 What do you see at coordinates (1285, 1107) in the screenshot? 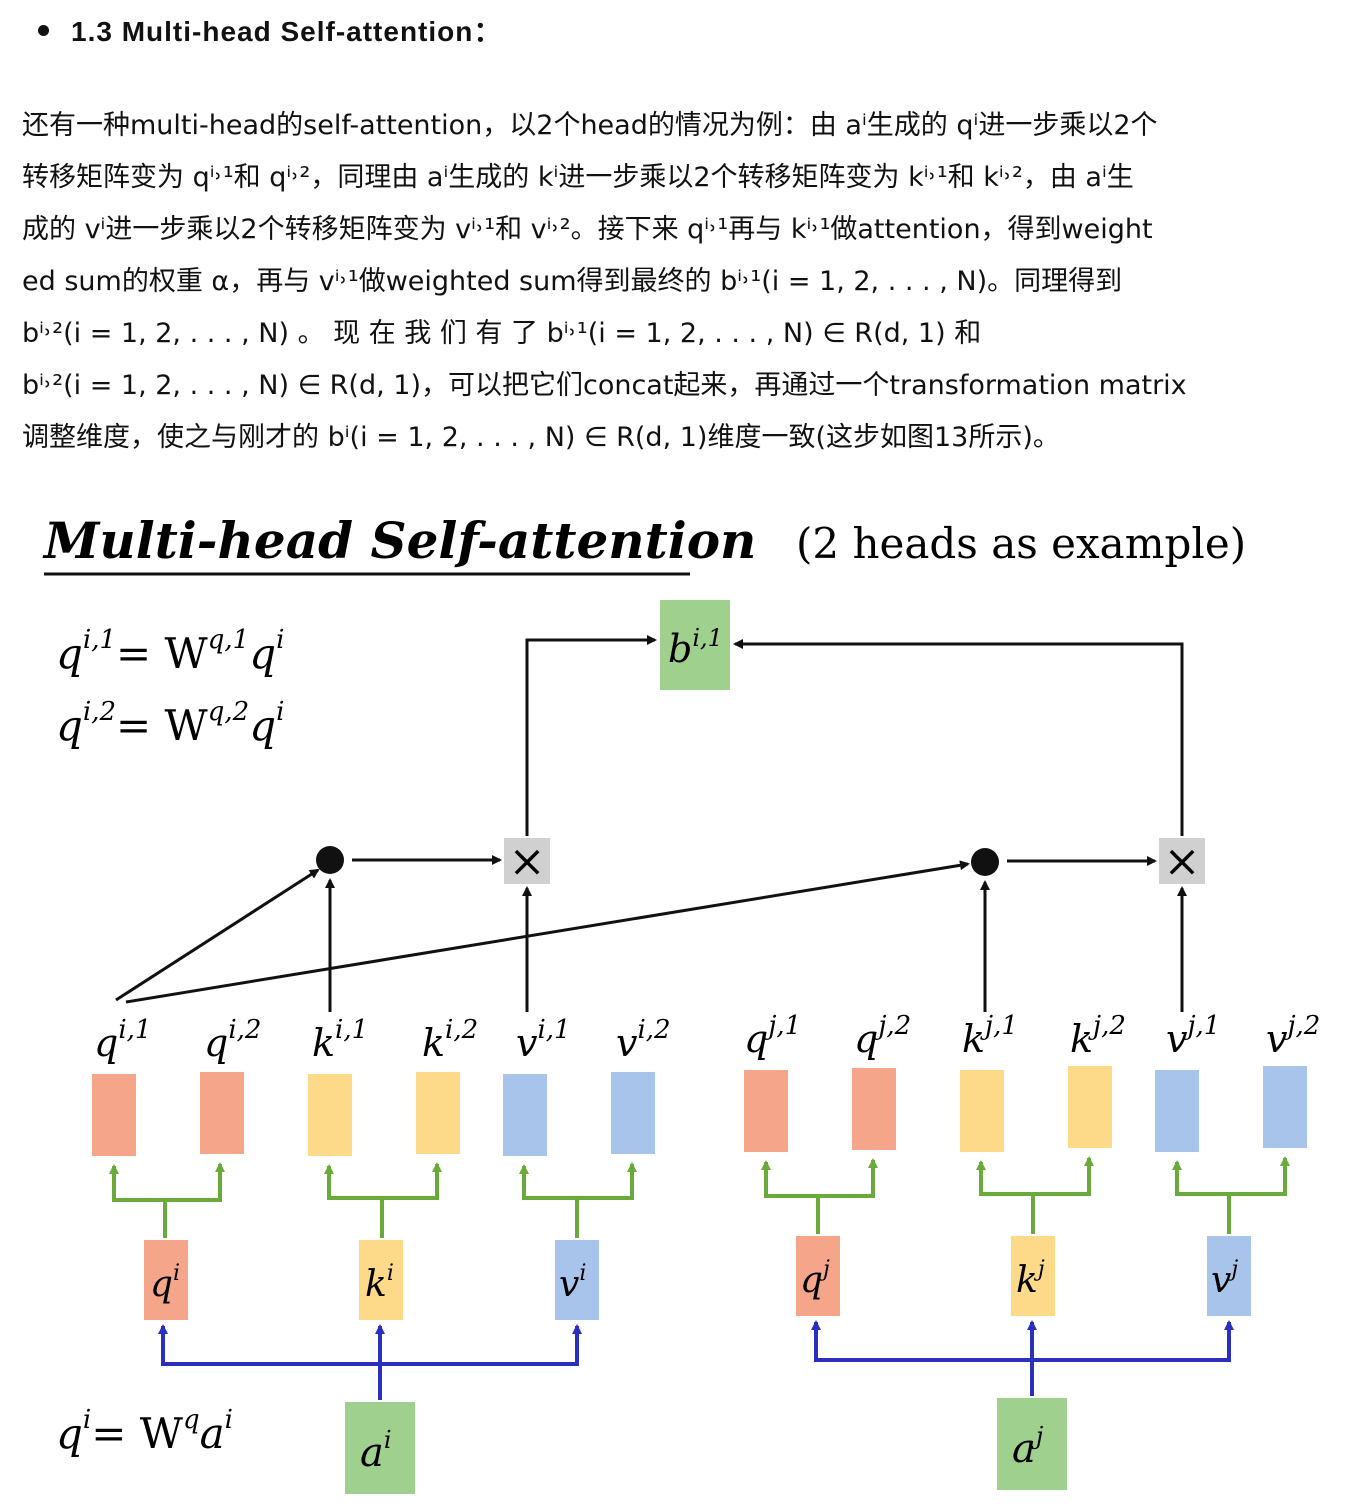
I see `vector-box-v-j2` at bounding box center [1285, 1107].